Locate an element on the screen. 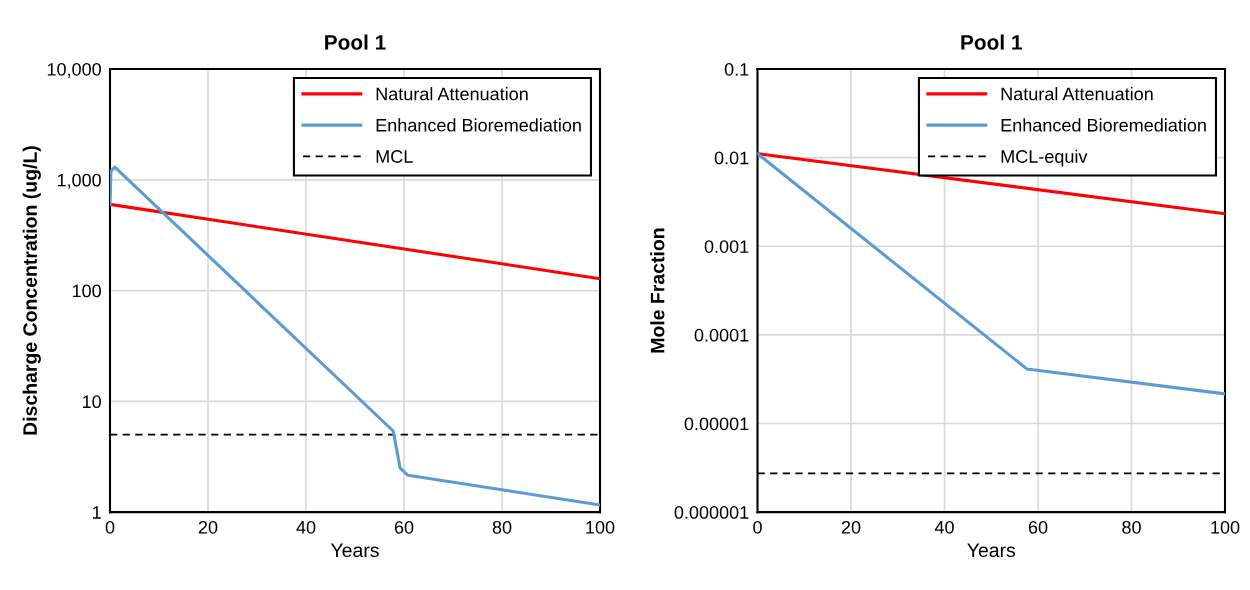 The width and height of the screenshot is (1250, 590). y-tick-label: 0.1 is located at coordinates (736, 69).